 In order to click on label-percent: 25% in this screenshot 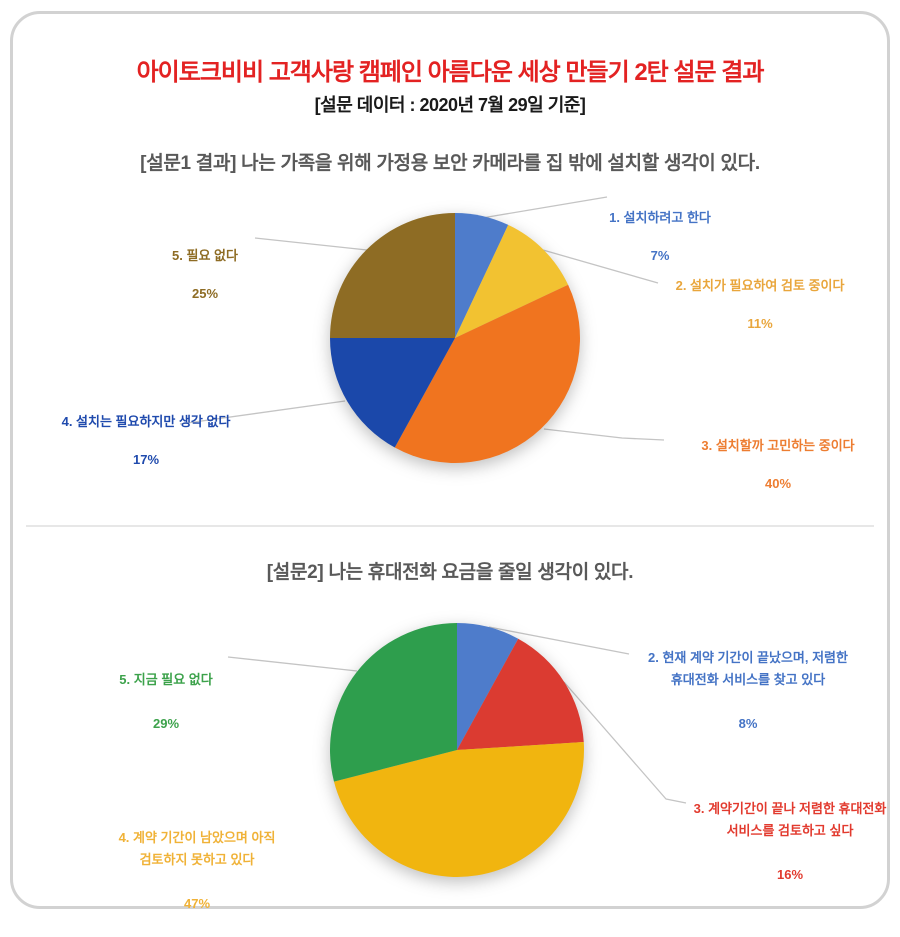, I will do `click(205, 293)`.